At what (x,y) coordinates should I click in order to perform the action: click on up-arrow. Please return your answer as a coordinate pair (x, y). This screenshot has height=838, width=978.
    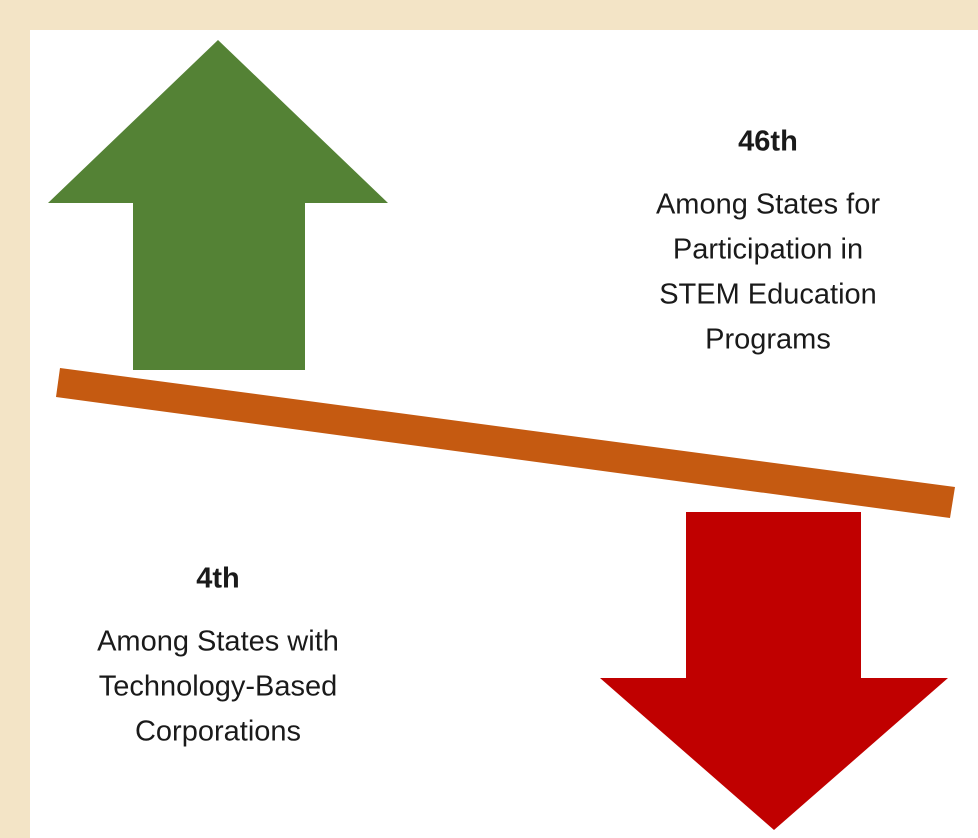
    Looking at the image, I should click on (218, 205).